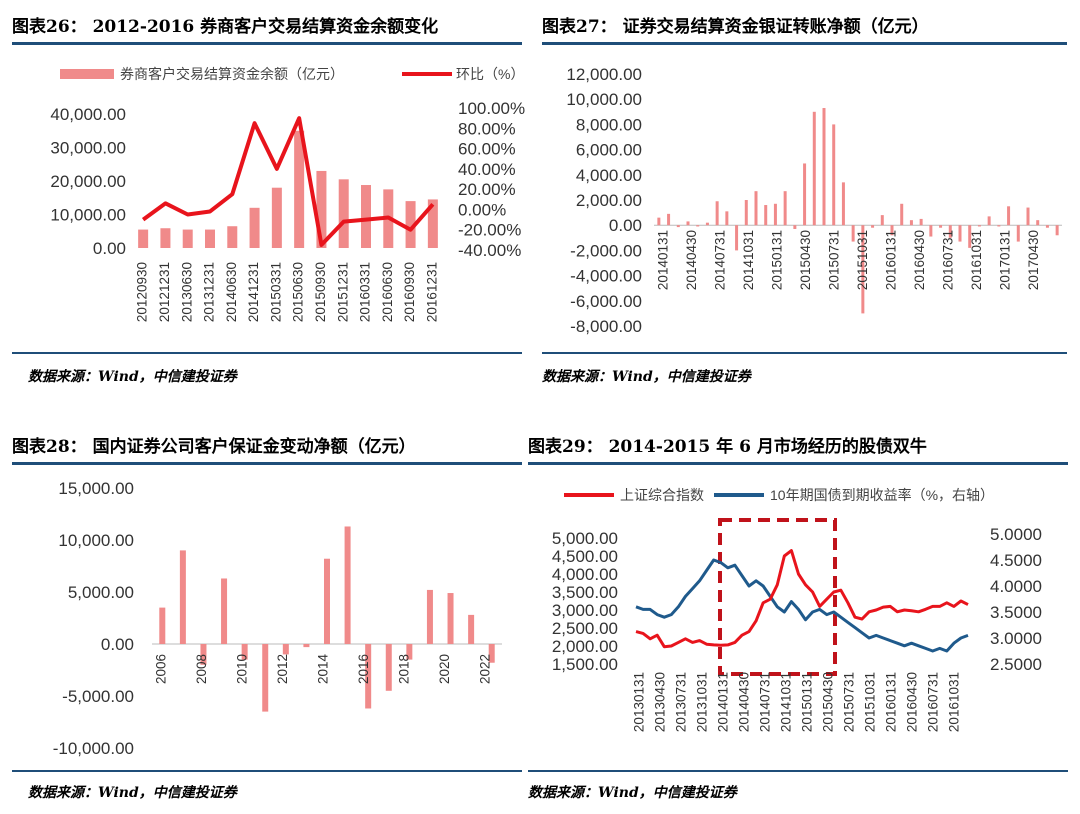 This screenshot has height=814, width=1080. Describe the element at coordinates (804, 43) in the screenshot. I see `chart27-top-rule` at that location.